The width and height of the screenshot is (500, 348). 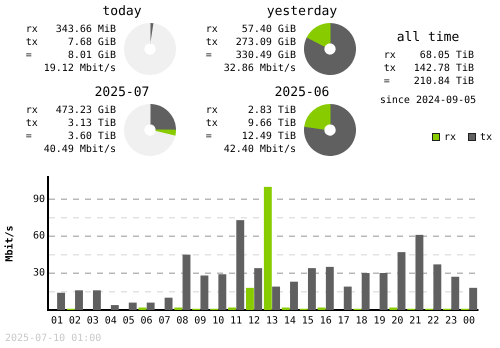 I want to click on legend-label: rx, so click(x=450, y=137).